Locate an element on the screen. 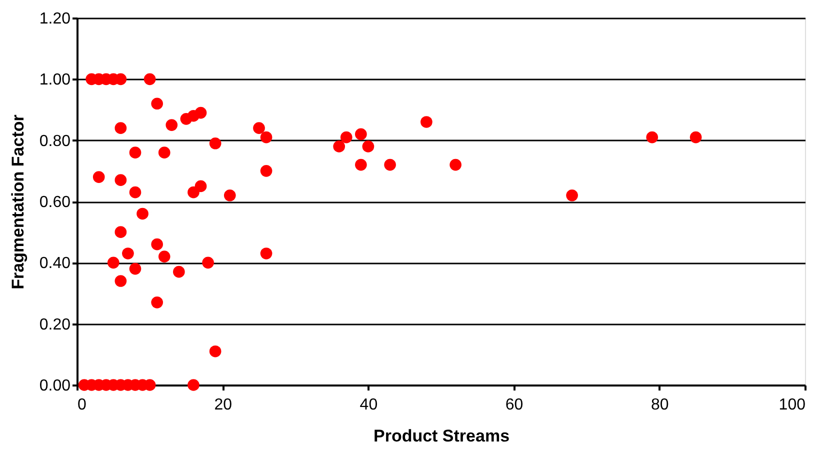 The height and width of the screenshot is (452, 828). x-tick-label: 100 is located at coordinates (792, 405).